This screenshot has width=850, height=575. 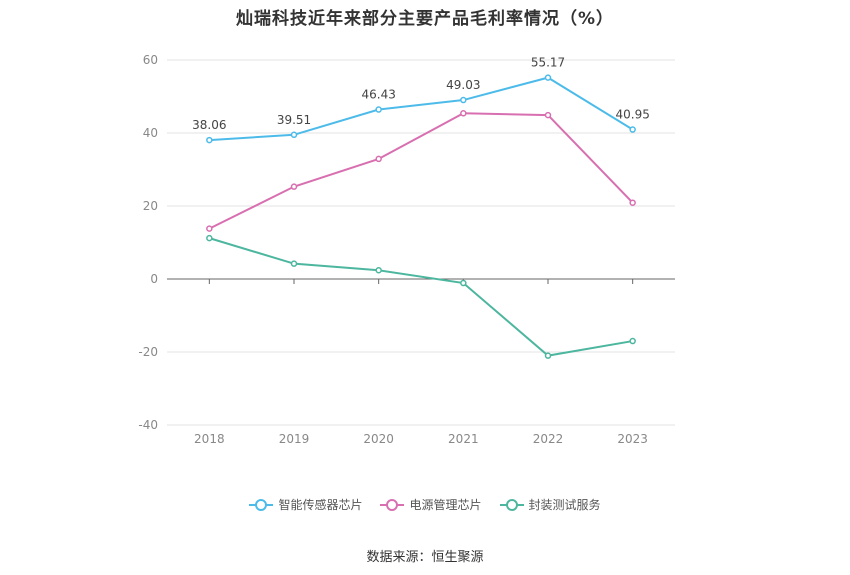 What do you see at coordinates (148, 352) in the screenshot?
I see `y-tick-label: -20` at bounding box center [148, 352].